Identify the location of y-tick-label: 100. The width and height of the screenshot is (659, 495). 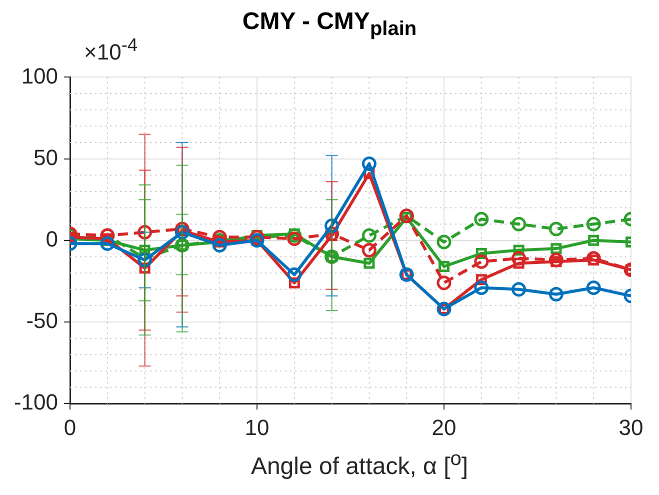
(39, 75).